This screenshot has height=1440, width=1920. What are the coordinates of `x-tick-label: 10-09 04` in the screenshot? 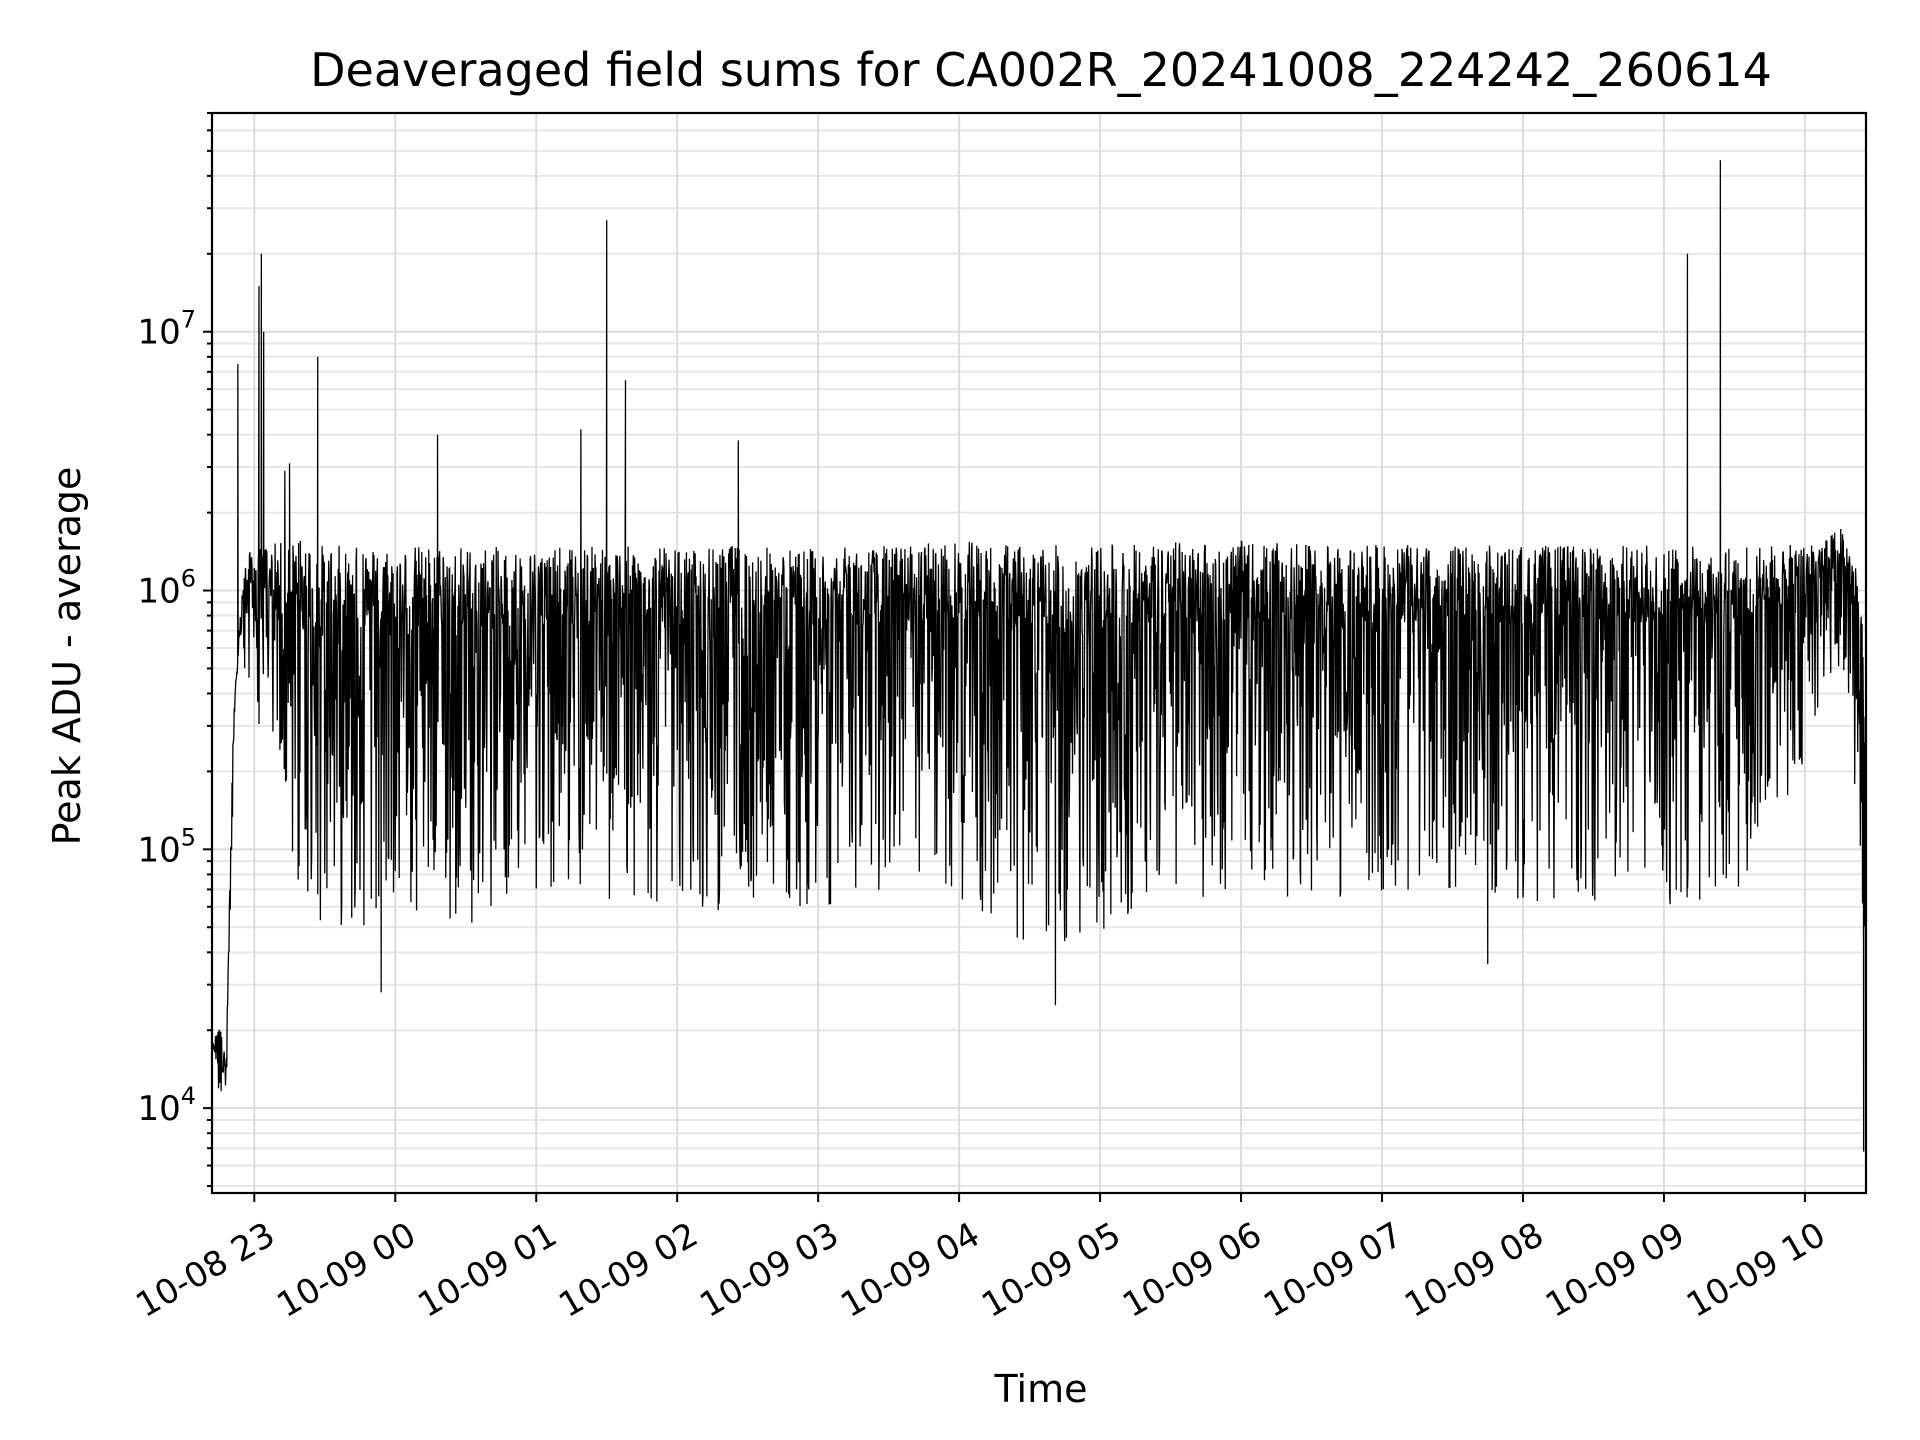 It's located at (910, 1270).